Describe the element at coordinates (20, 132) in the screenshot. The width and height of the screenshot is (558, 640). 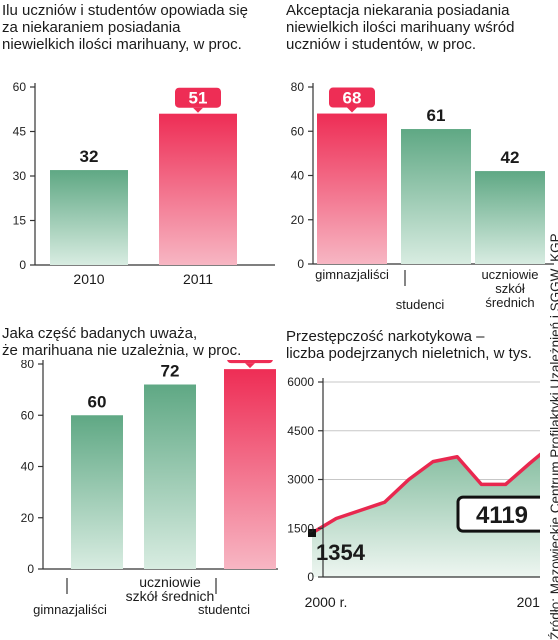
I see `y-tick-label: 45` at that location.